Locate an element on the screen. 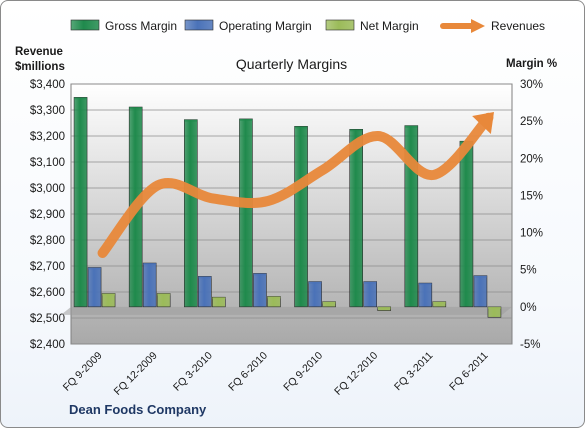  category-label: FQ 9-2010 is located at coordinates (303, 372).